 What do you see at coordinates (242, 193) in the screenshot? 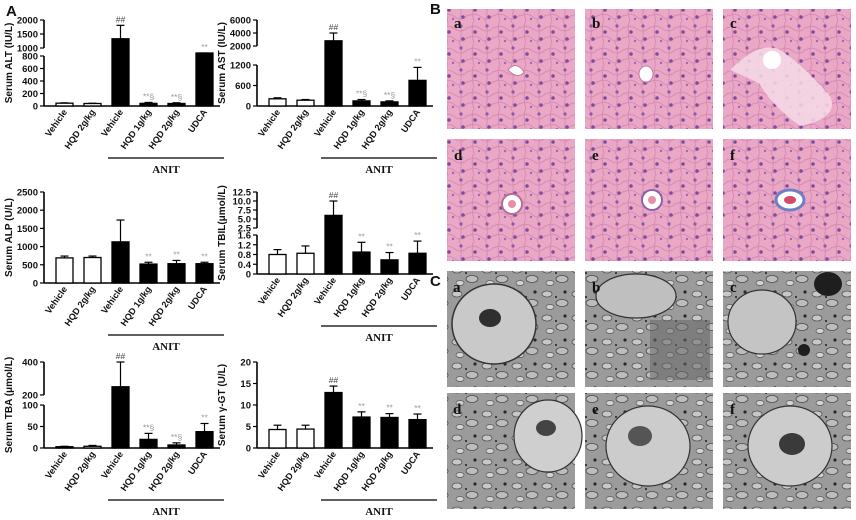
I see `y-tick-label: 12.5` at bounding box center [242, 193].